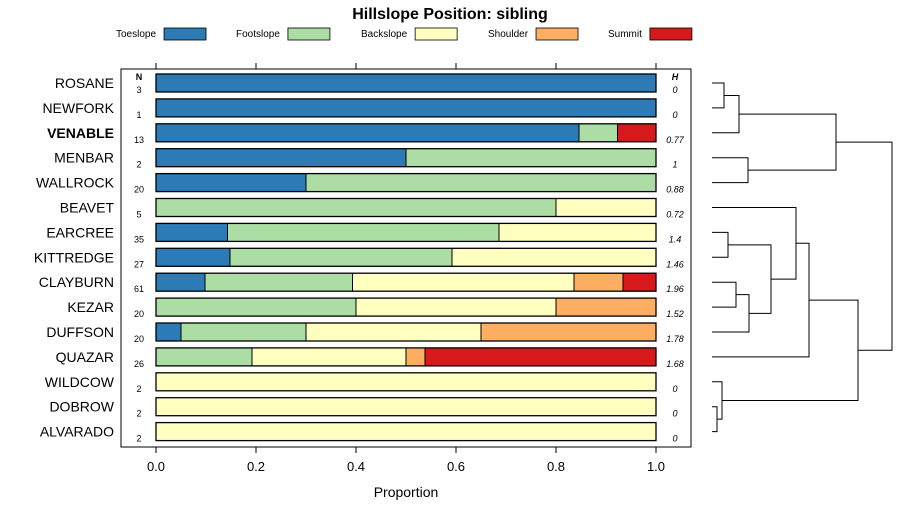  What do you see at coordinates (139, 289) in the screenshot?
I see `row-n-count: 61` at bounding box center [139, 289].